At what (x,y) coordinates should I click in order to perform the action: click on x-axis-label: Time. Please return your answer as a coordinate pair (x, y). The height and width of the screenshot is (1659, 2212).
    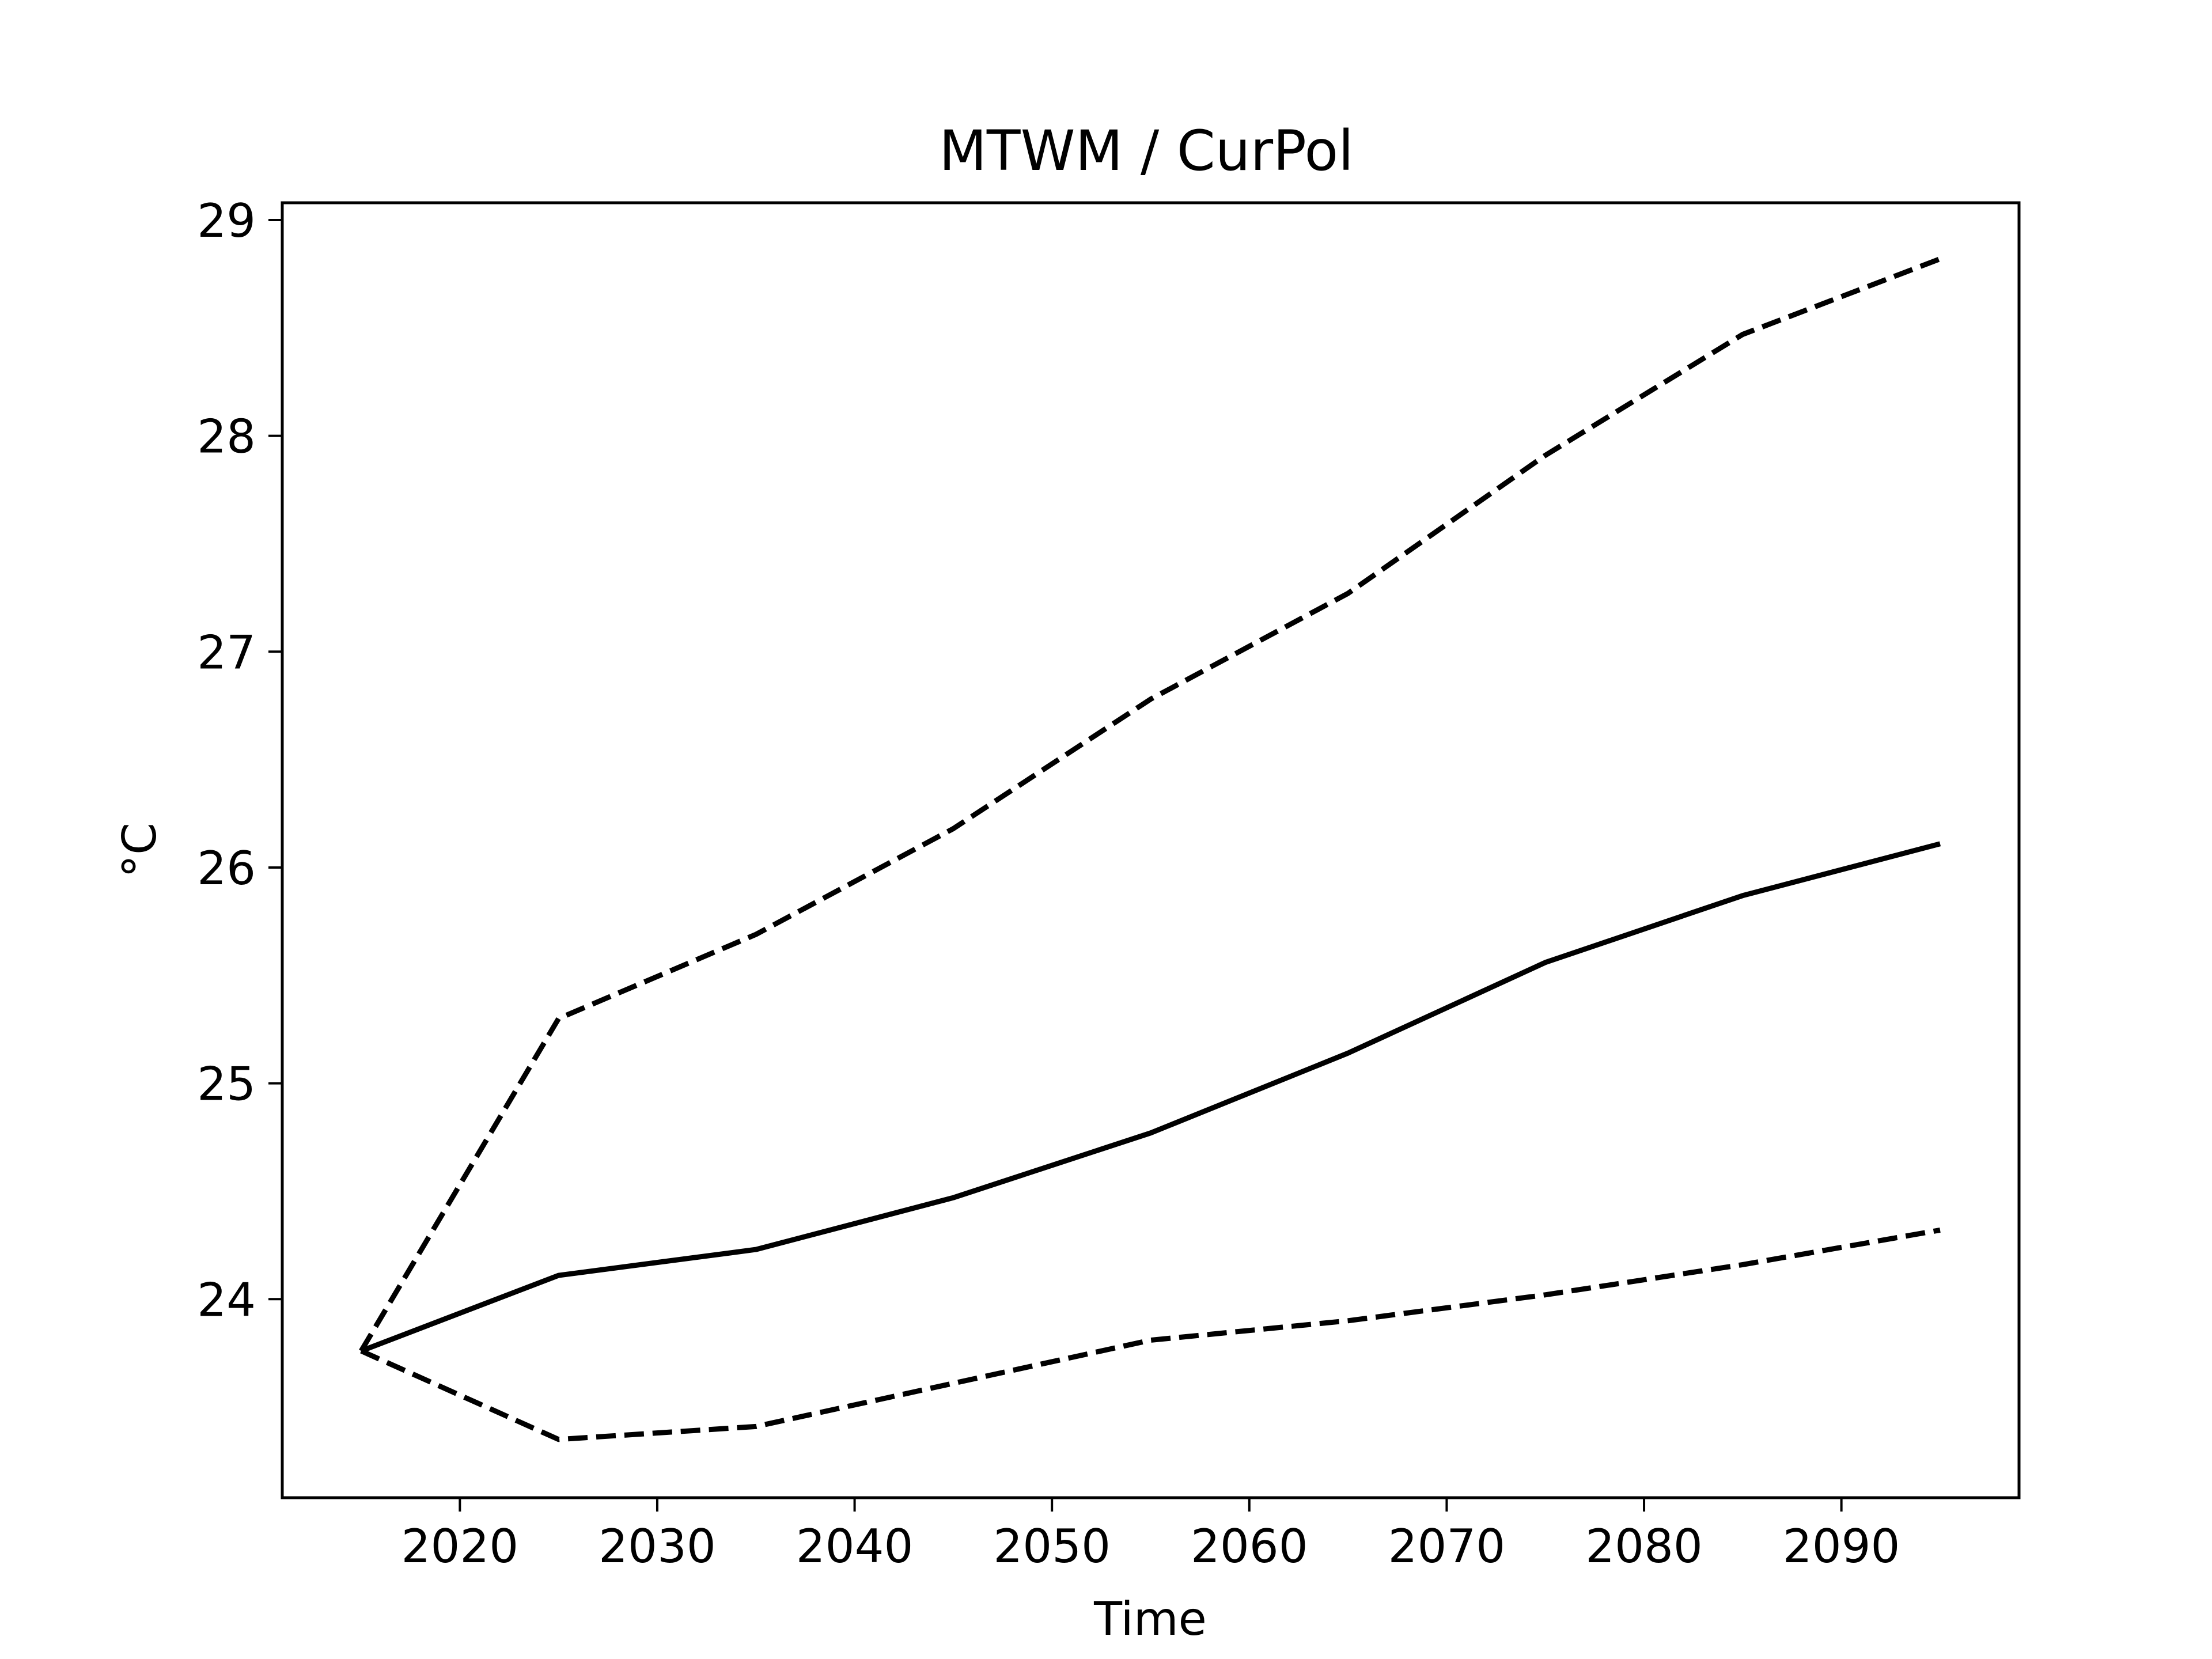
    Looking at the image, I should click on (1150, 1619).